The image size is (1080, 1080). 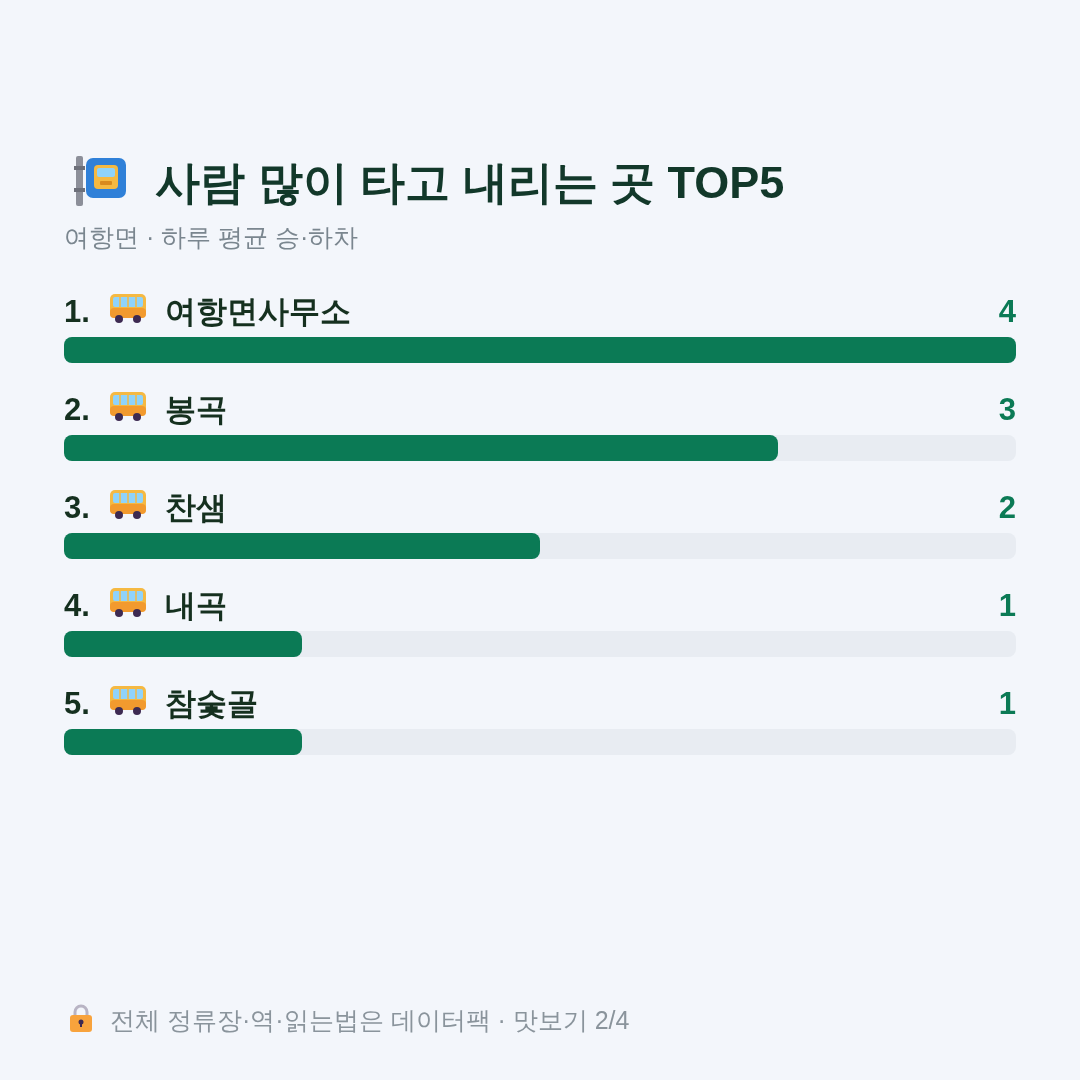 What do you see at coordinates (1007, 409) in the screenshot?
I see `data-label: 3` at bounding box center [1007, 409].